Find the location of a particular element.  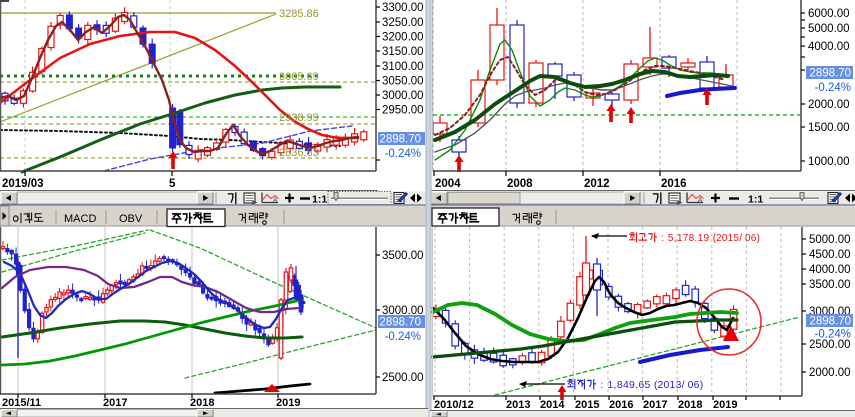

svg-text: 2013 is located at coordinates (518, 405).